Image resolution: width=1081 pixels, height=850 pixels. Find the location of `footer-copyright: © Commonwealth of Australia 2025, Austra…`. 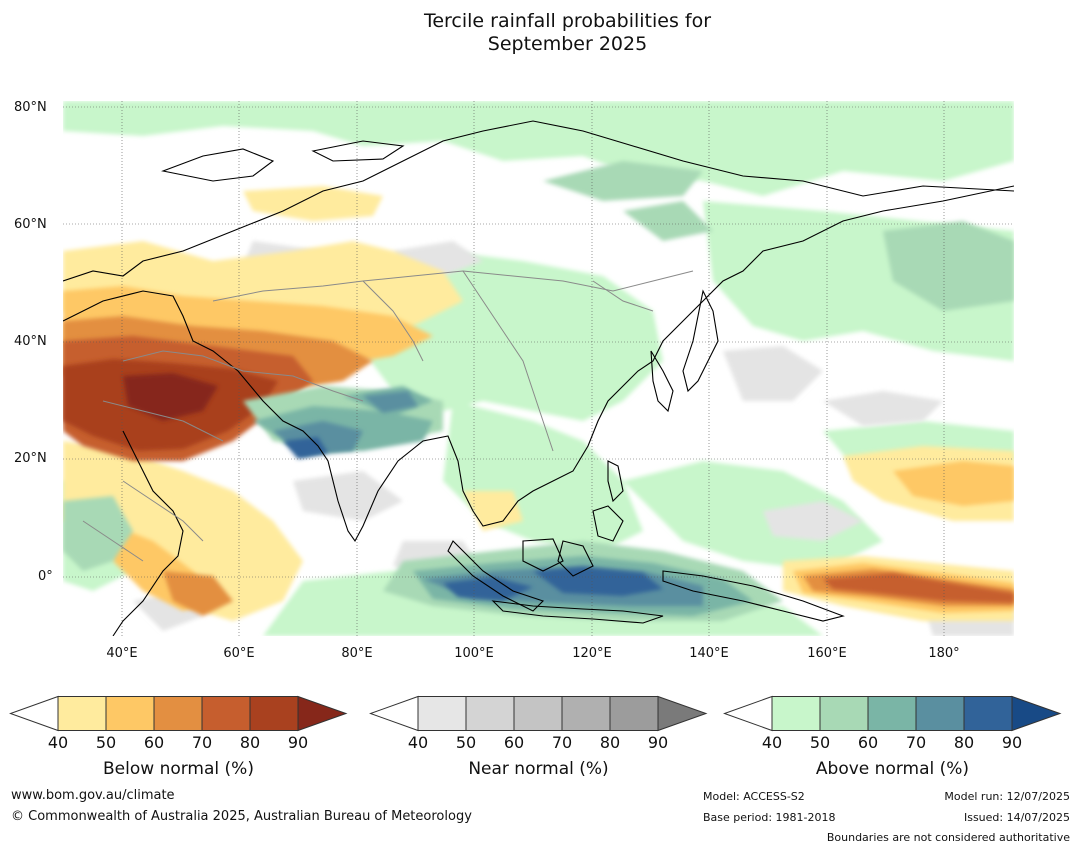

footer-copyright: © Commonwealth of Australia 2025, Austra… is located at coordinates (241, 816).